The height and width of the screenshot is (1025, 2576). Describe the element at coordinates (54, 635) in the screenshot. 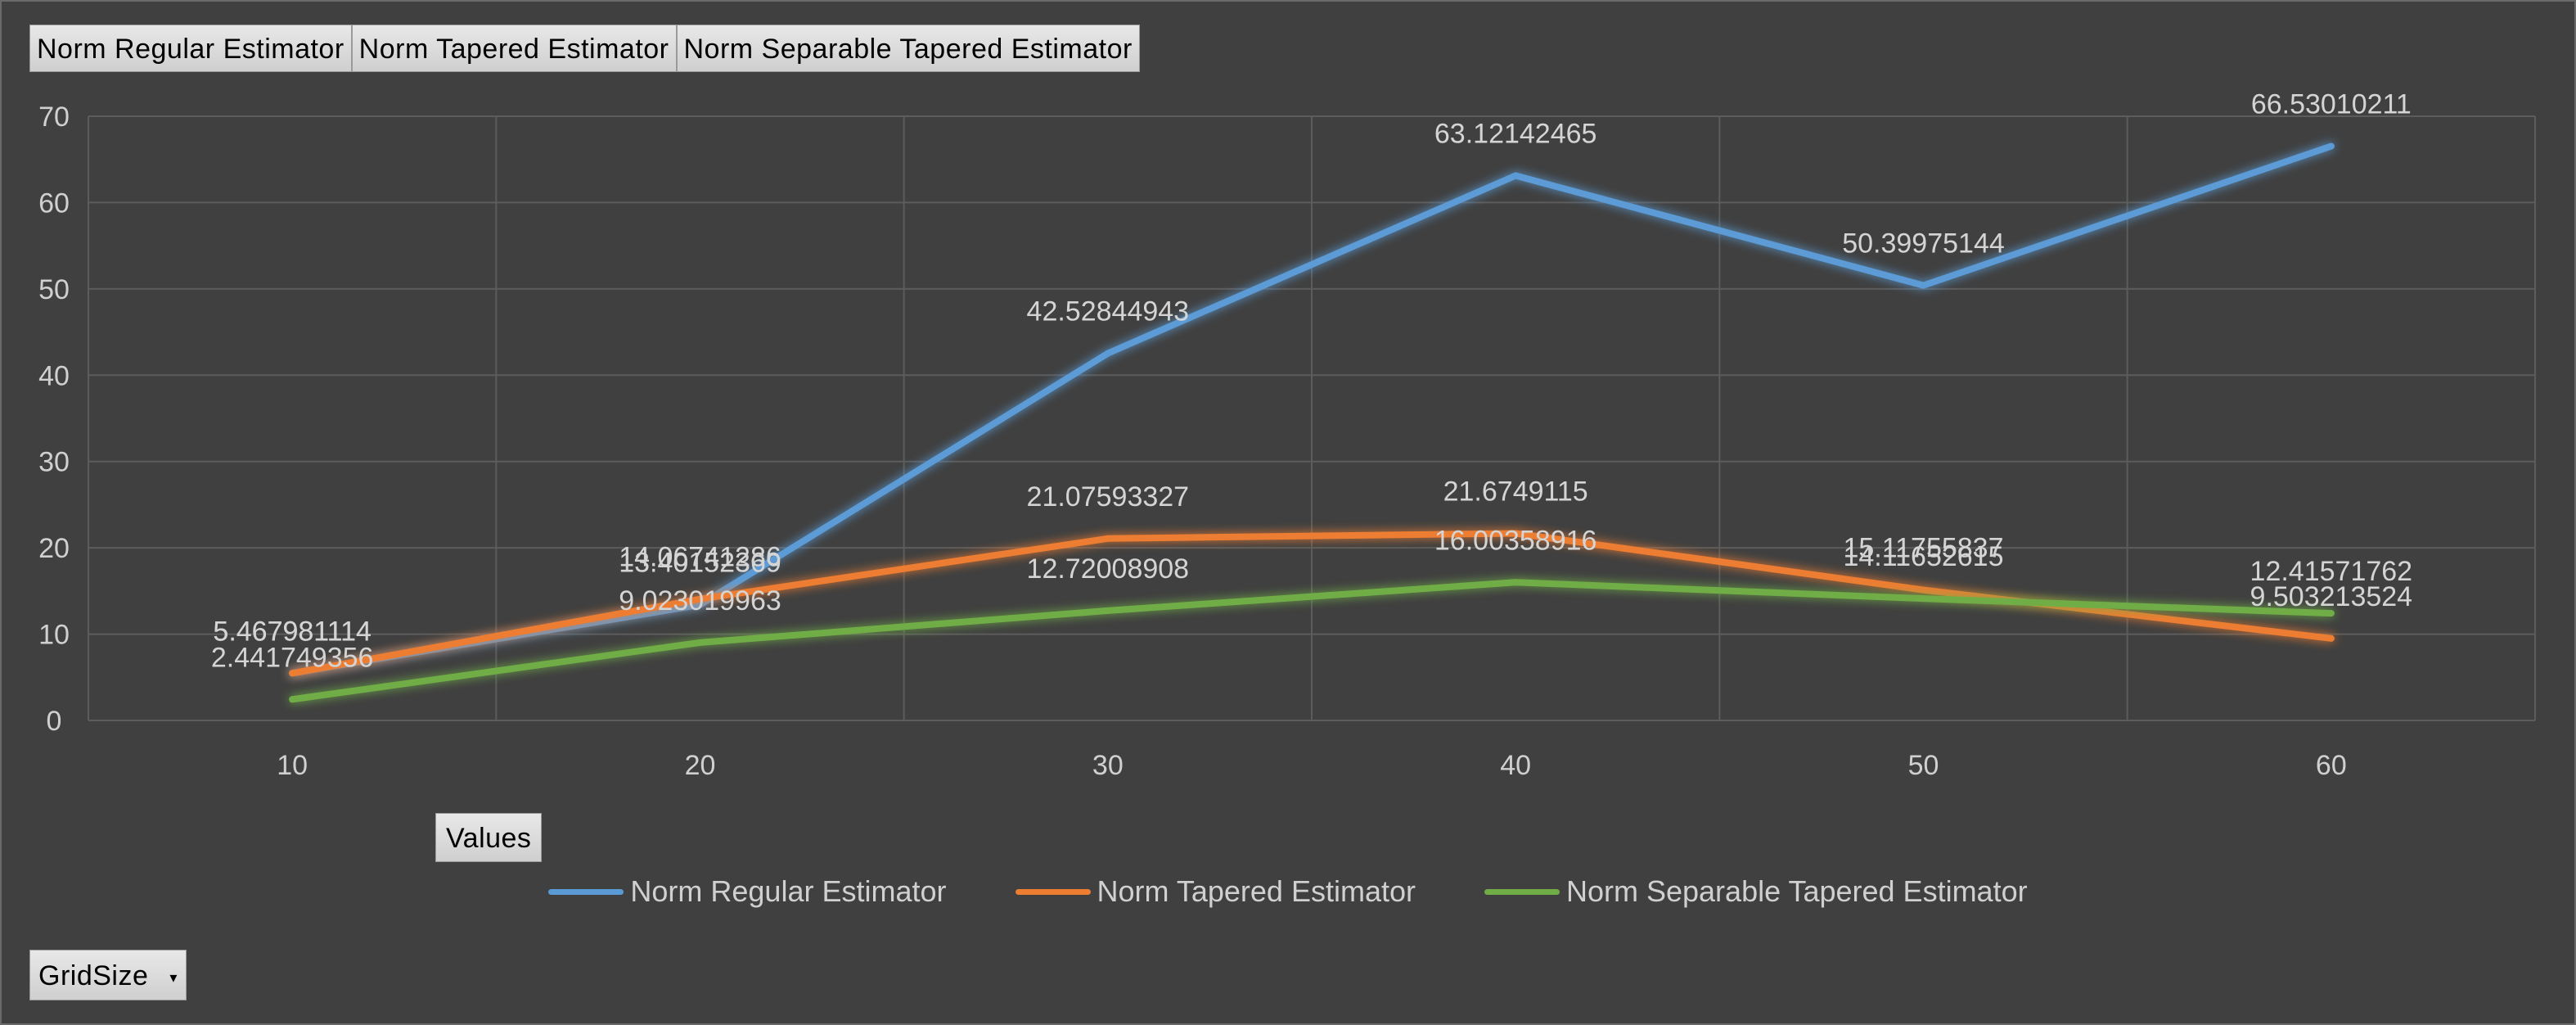

I see `y-tick-label: 10` at that location.